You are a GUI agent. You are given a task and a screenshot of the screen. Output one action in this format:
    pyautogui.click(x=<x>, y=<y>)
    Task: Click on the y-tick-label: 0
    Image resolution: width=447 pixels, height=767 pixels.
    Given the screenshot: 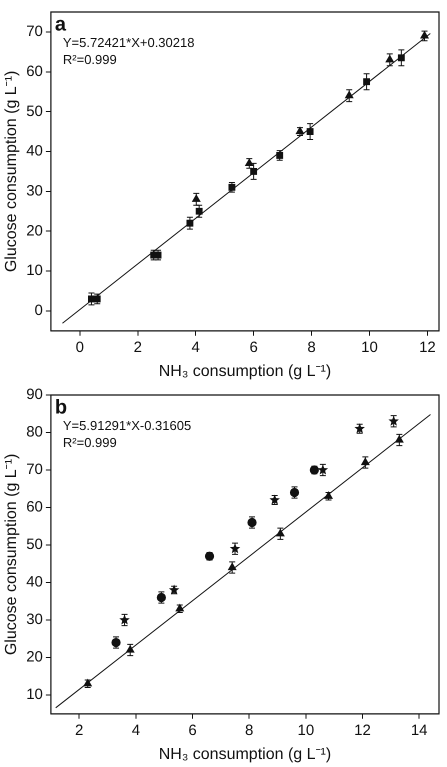 What is the action you would take?
    pyautogui.click(x=38, y=311)
    